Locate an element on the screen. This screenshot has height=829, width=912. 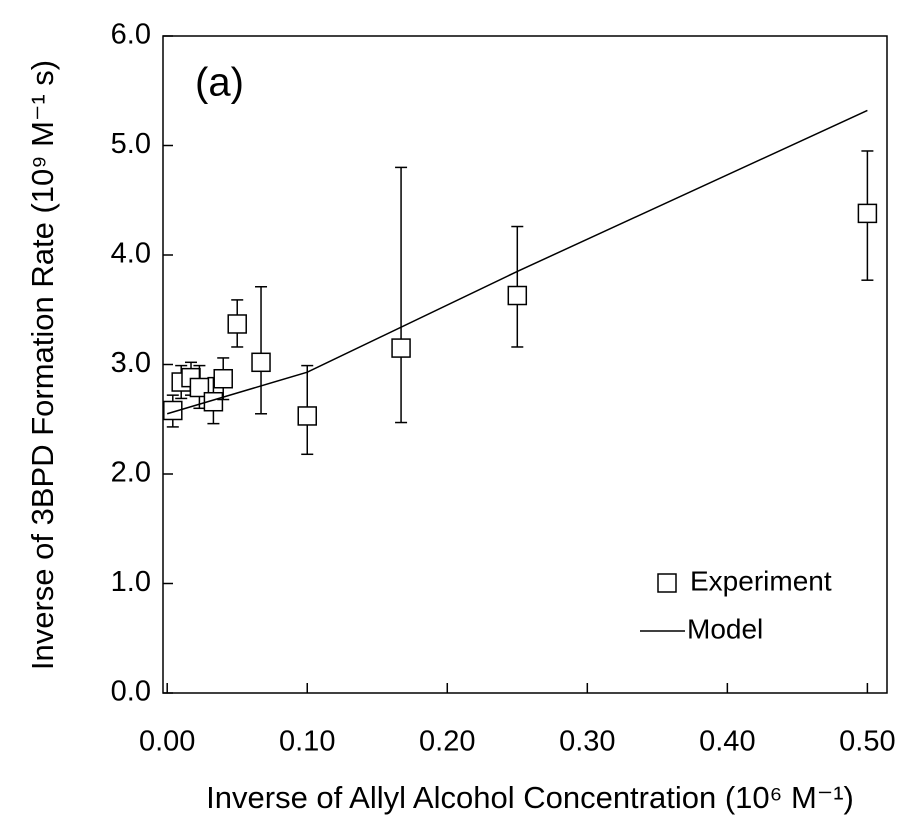
x-tick-label: 0.50 is located at coordinates (867, 742).